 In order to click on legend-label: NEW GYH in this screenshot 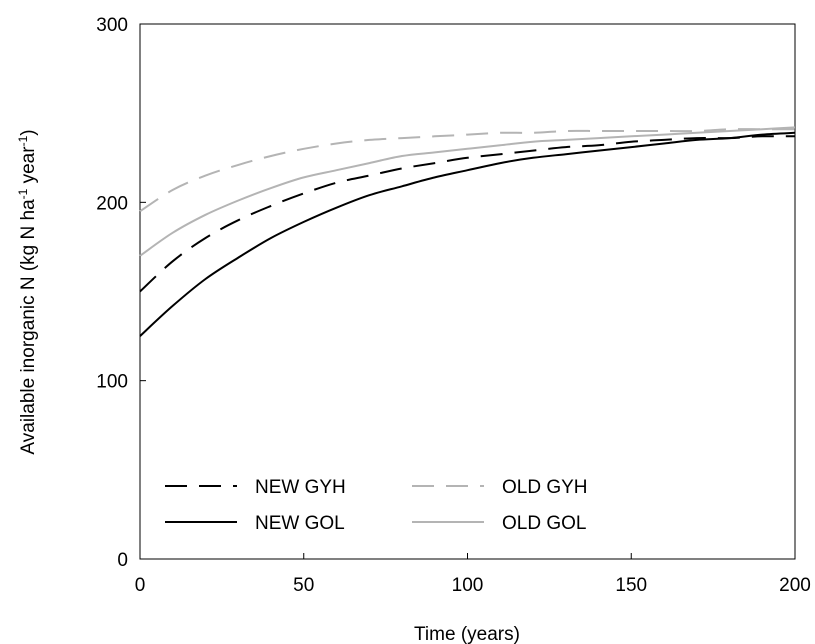, I will do `click(300, 487)`.